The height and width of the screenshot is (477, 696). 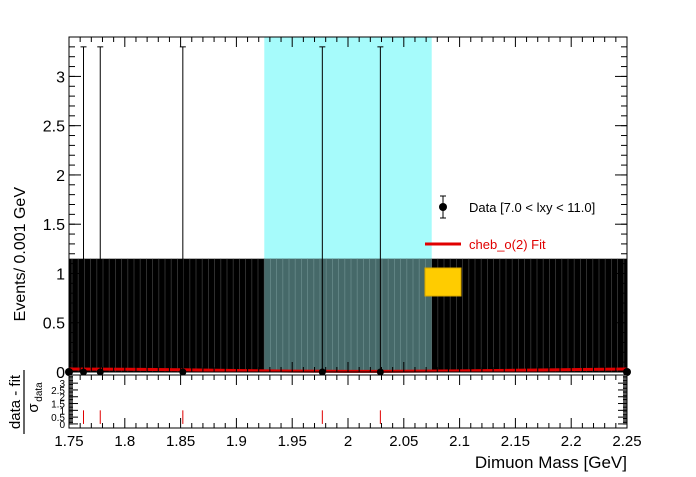 I want to click on x-tick-label: 2.05, so click(x=403, y=441).